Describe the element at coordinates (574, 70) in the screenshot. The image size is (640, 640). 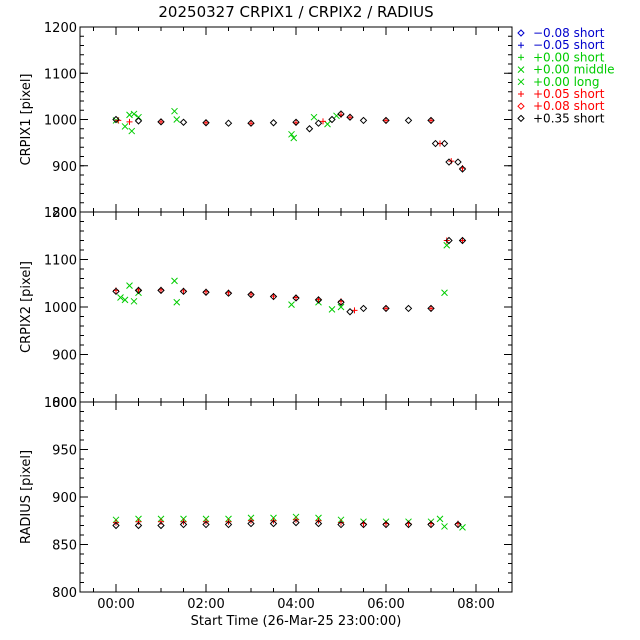
I see `legend-label: +0.00 middle` at that location.